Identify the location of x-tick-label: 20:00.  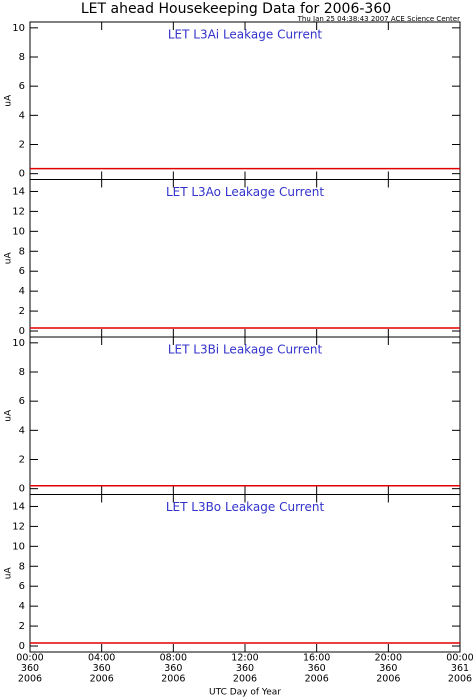
(388, 658).